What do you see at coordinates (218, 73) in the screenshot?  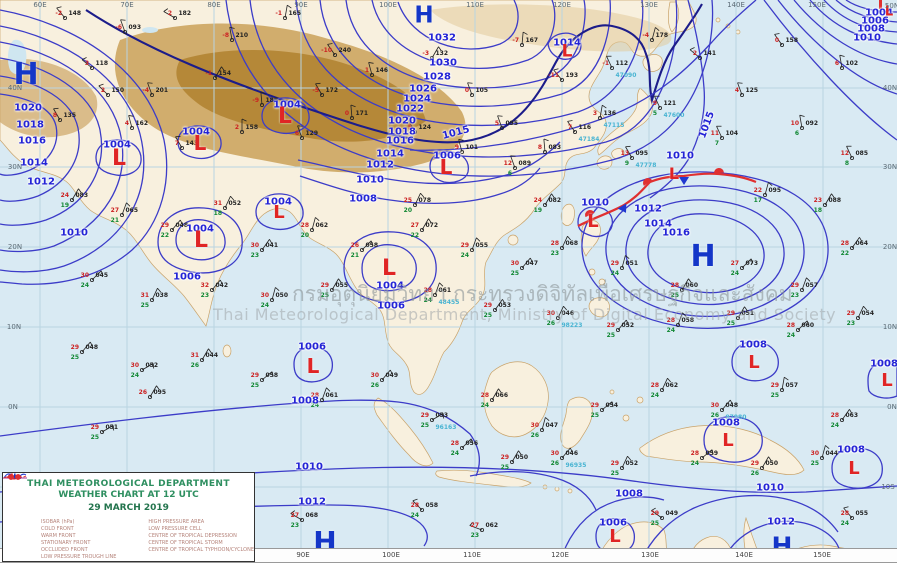 I see `station-plot: -1 154` at bounding box center [218, 73].